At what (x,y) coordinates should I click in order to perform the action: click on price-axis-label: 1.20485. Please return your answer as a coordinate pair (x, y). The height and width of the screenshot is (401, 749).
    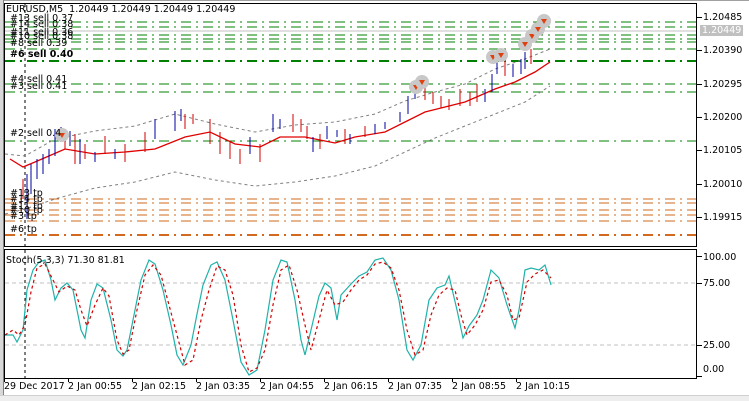
    Looking at the image, I should click on (723, 17).